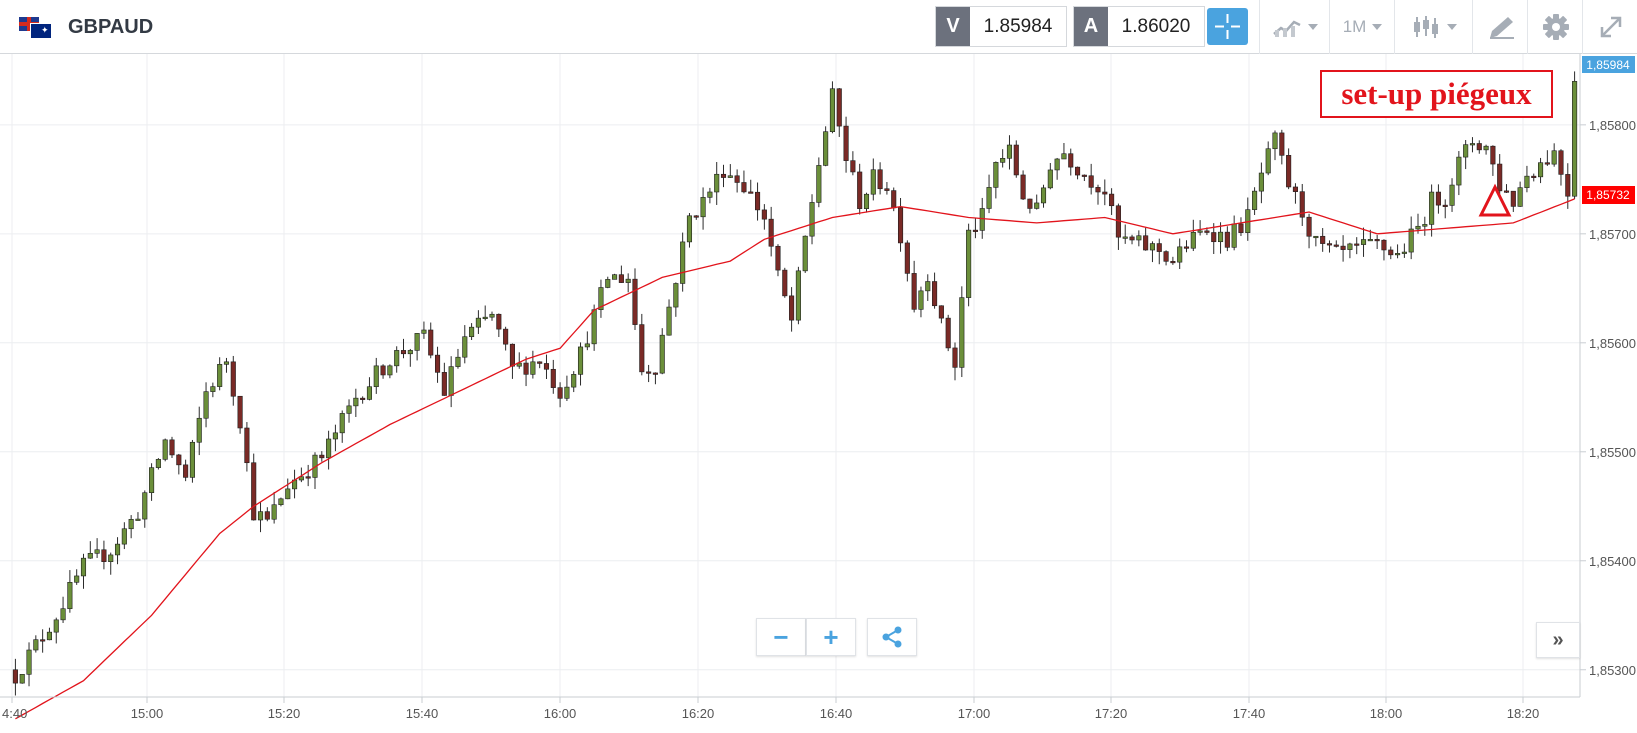  What do you see at coordinates (560, 713) in the screenshot?
I see `time-tick-label: 16:00` at bounding box center [560, 713].